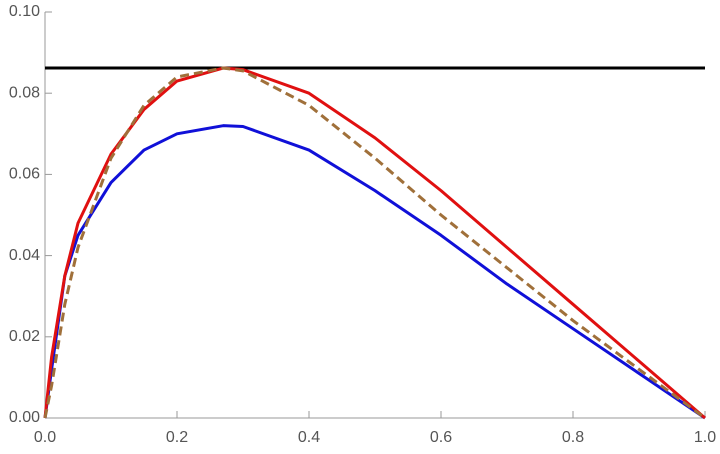 The width and height of the screenshot is (720, 454). Describe the element at coordinates (24, 92) in the screenshot. I see `y-tick-label: 0.08` at that location.